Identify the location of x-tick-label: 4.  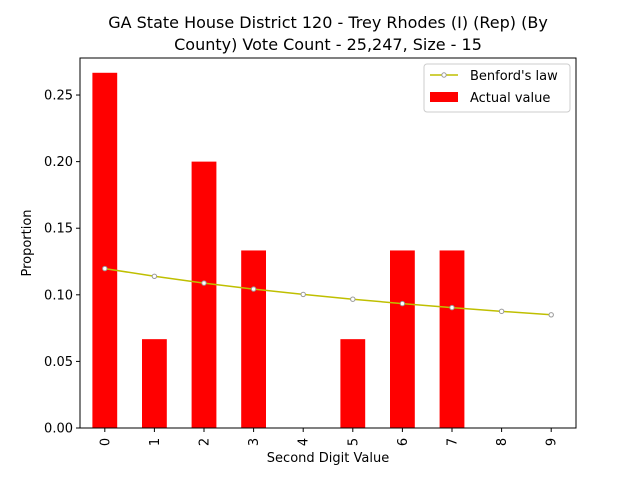
(304, 442).